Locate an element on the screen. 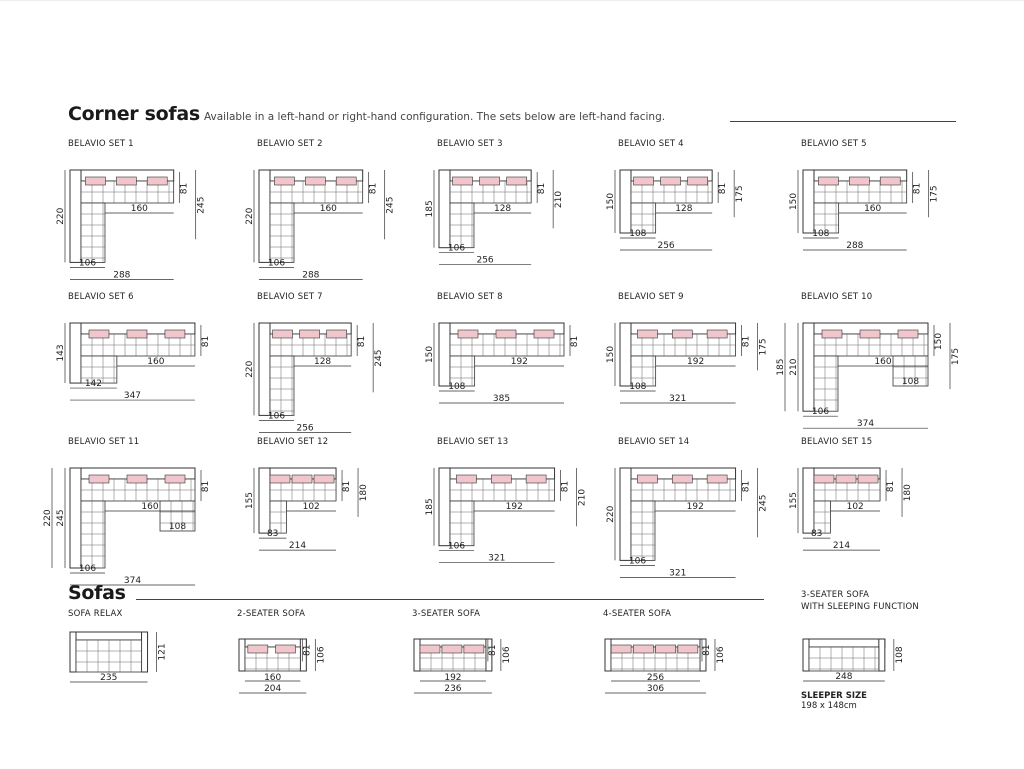 The height and width of the screenshot is (769, 1024). set-title: BELAVIO SET 5 is located at coordinates (834, 144).